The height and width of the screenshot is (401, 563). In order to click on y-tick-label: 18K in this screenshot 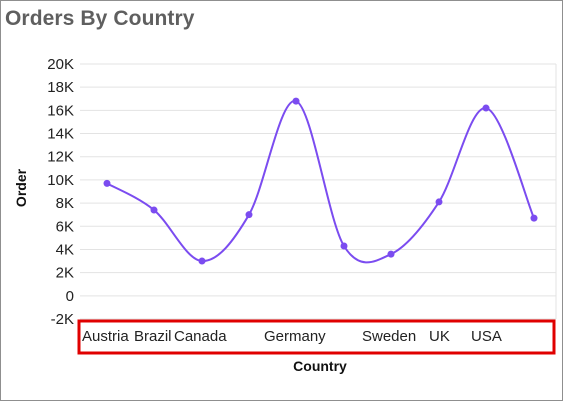, I will do `click(60, 87)`.